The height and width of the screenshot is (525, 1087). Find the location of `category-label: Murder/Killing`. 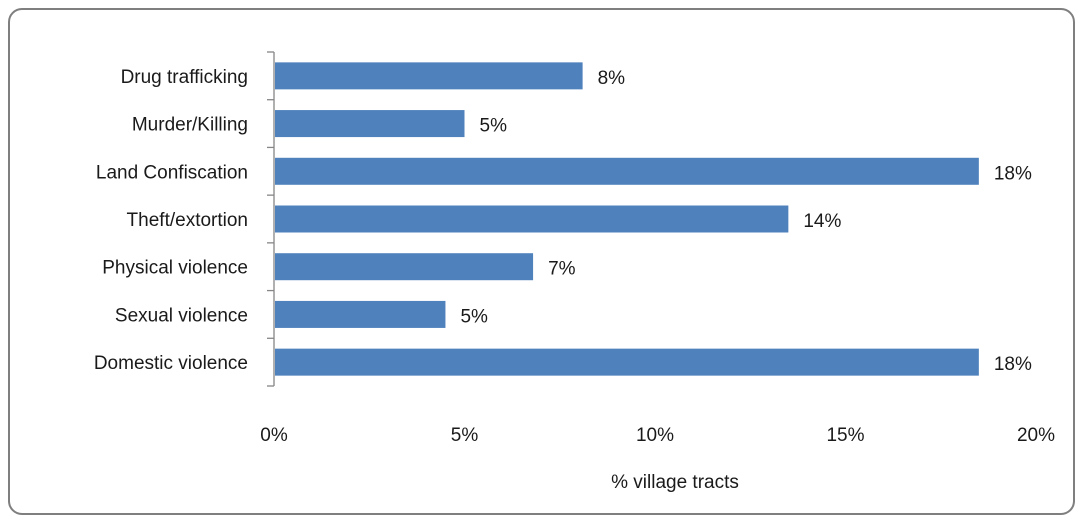

category-label: Murder/Killing is located at coordinates (190, 125).